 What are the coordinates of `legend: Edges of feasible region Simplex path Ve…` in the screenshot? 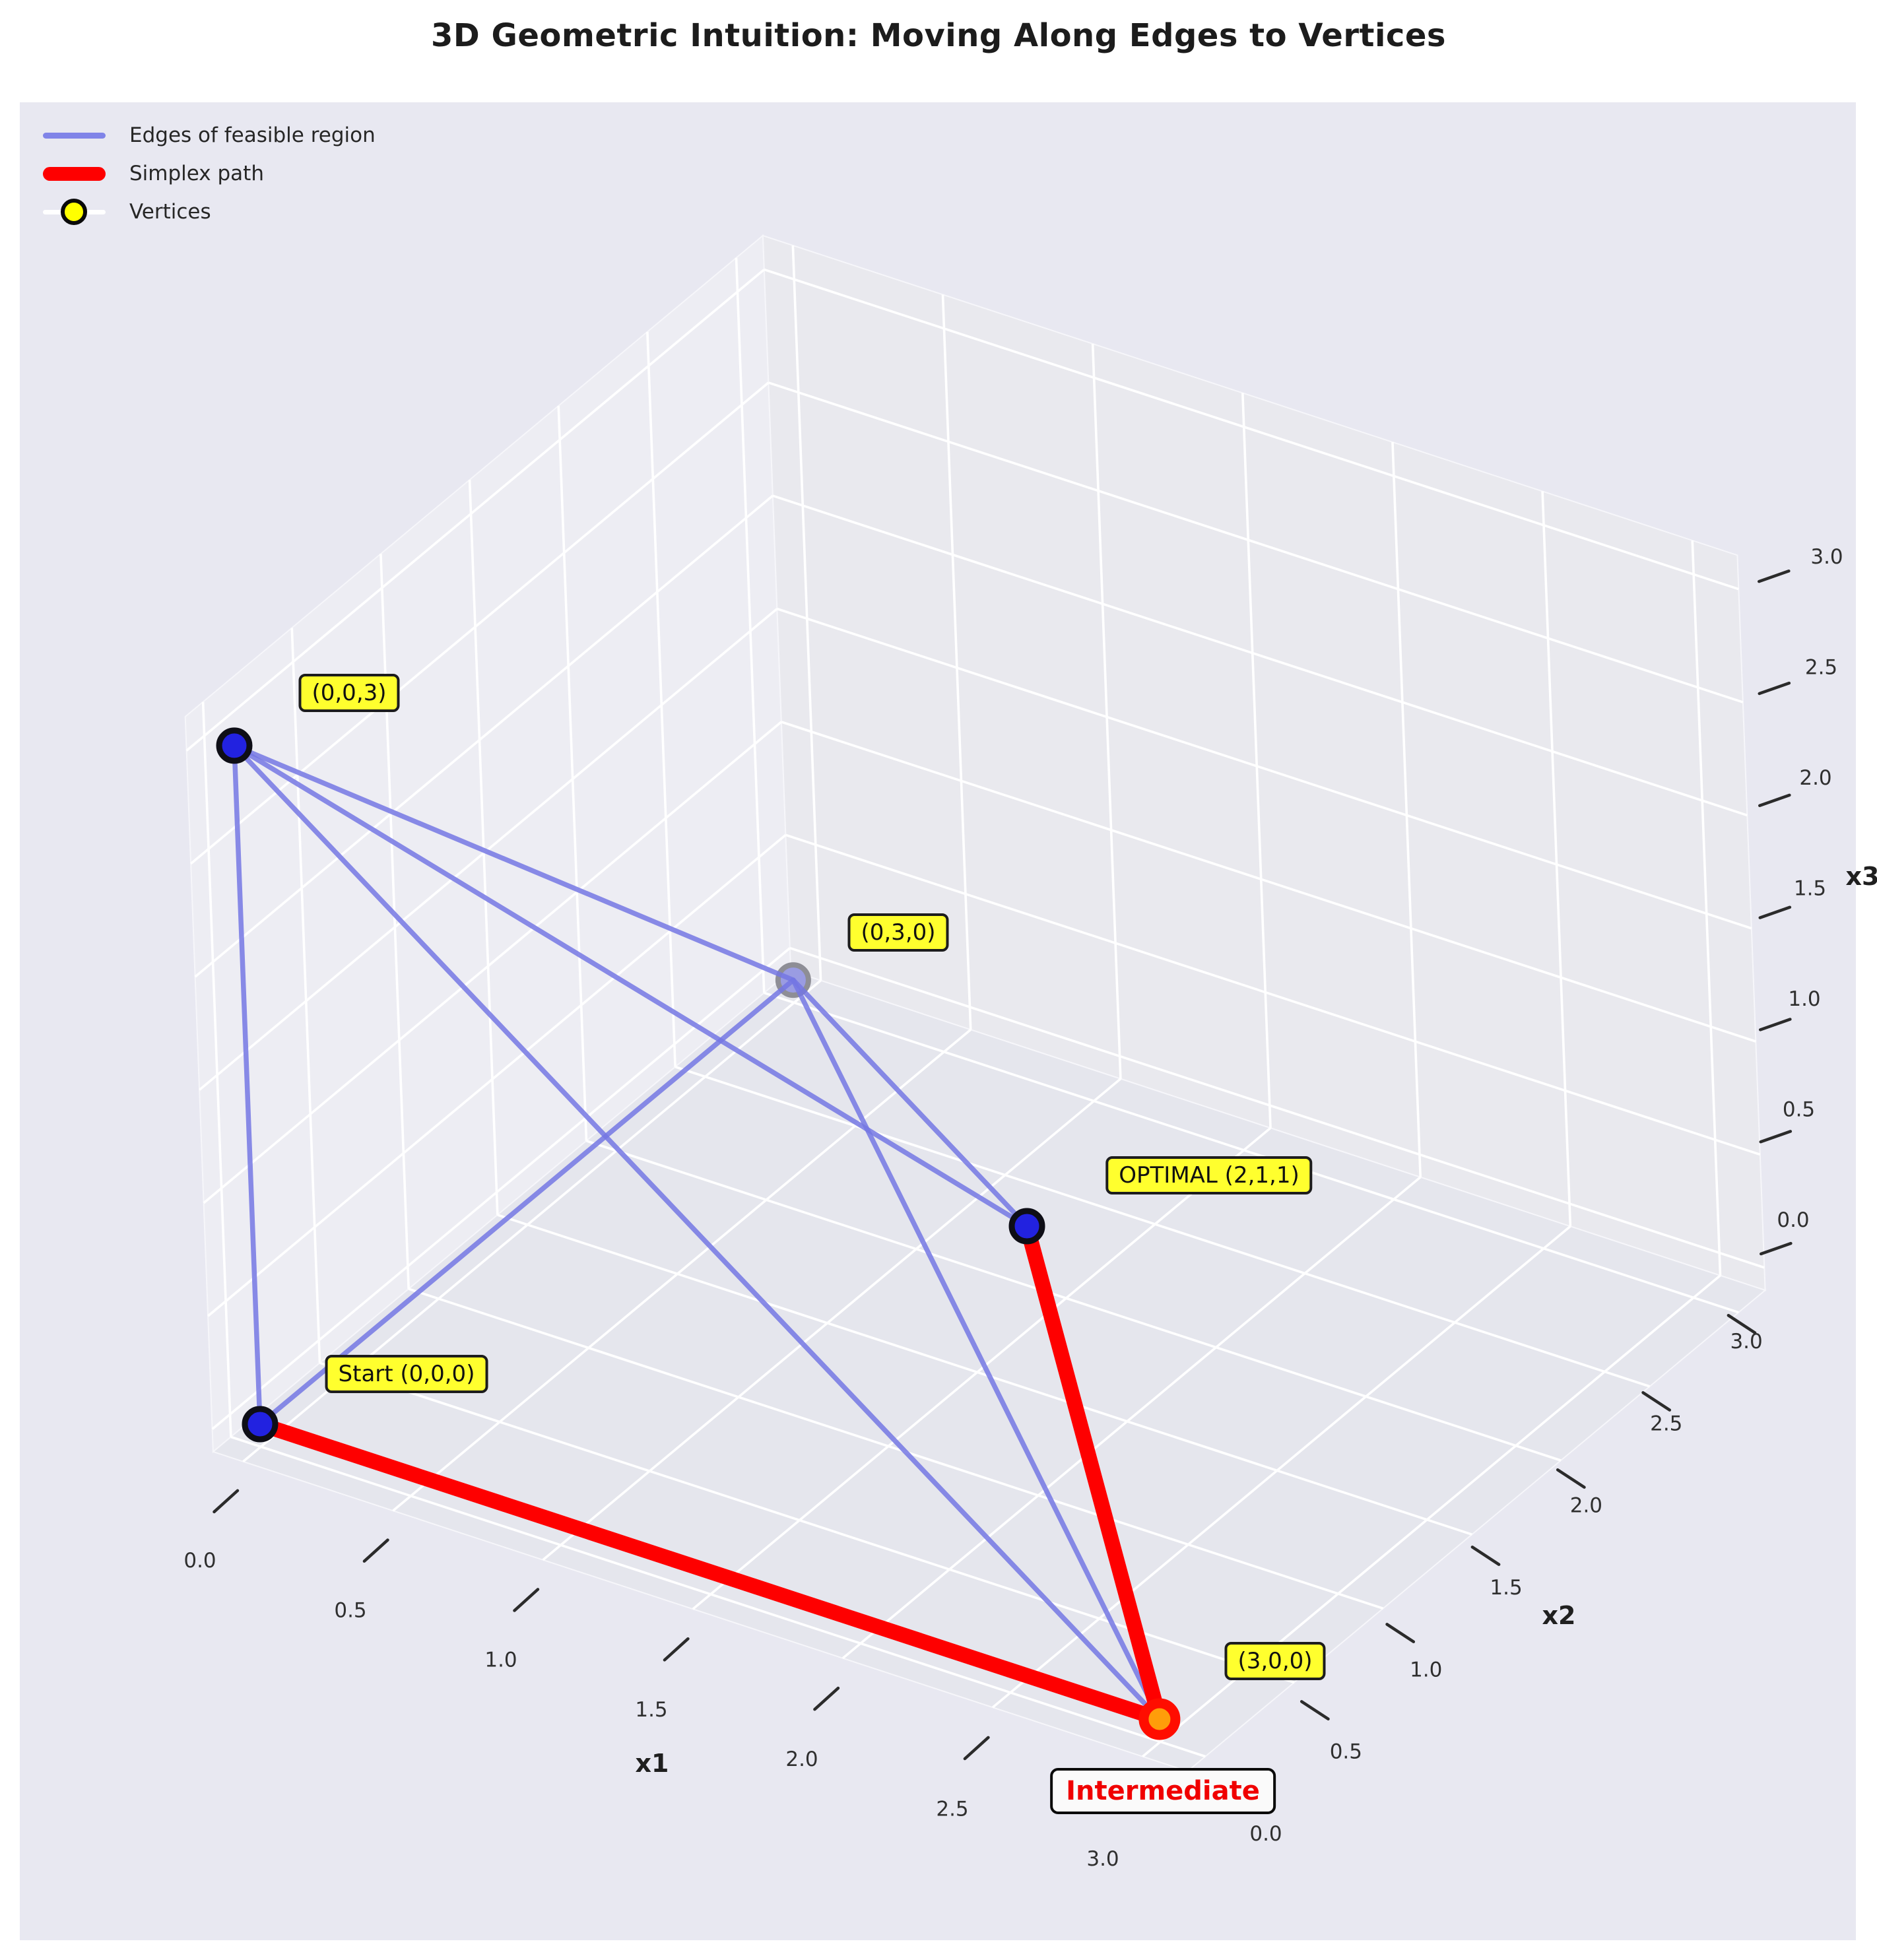 It's located at (208, 173).